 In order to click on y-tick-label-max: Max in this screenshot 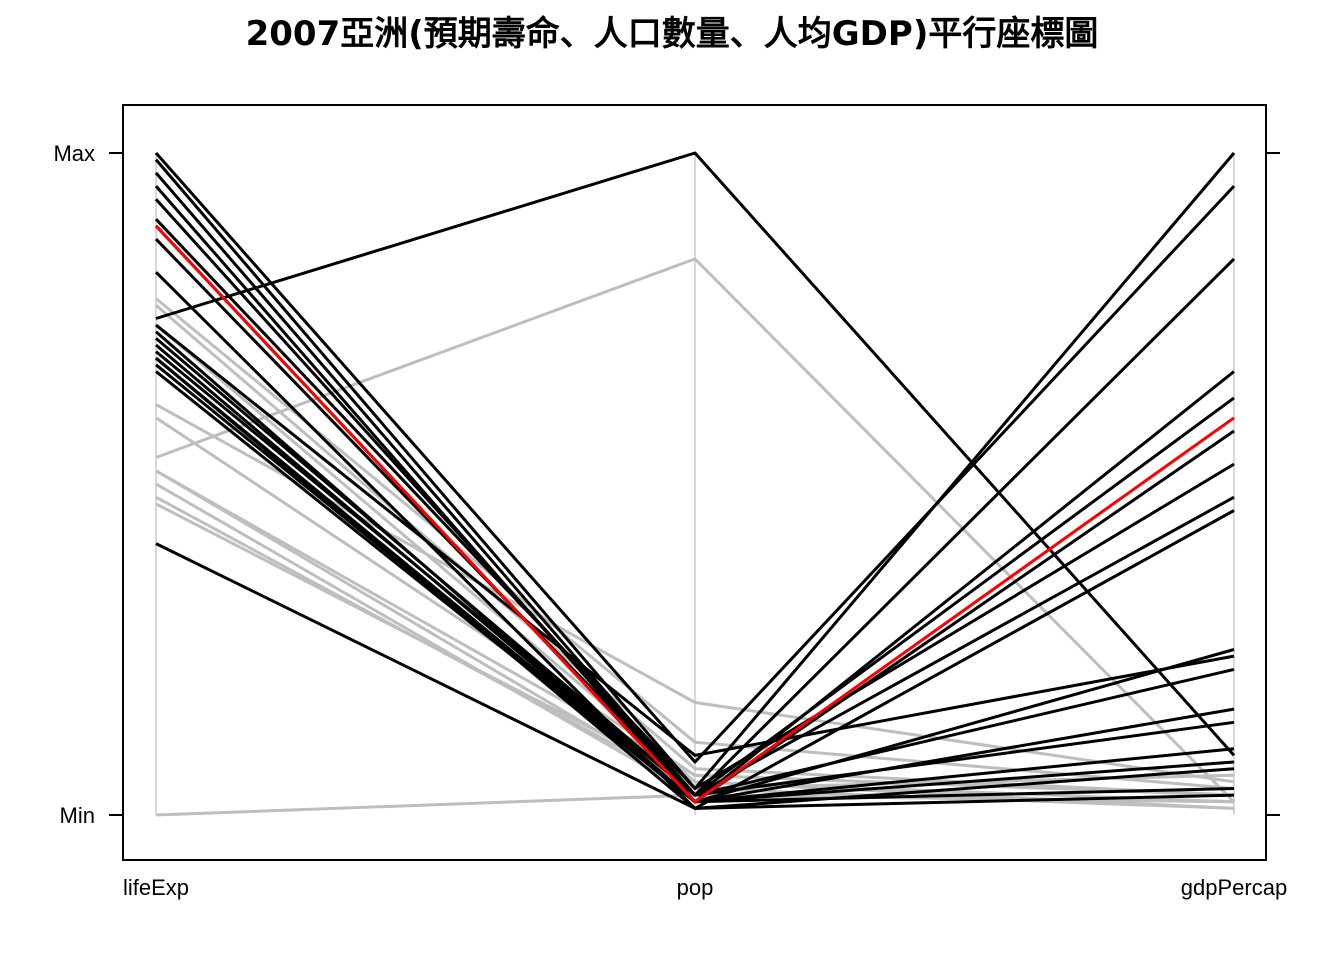, I will do `click(74, 153)`.